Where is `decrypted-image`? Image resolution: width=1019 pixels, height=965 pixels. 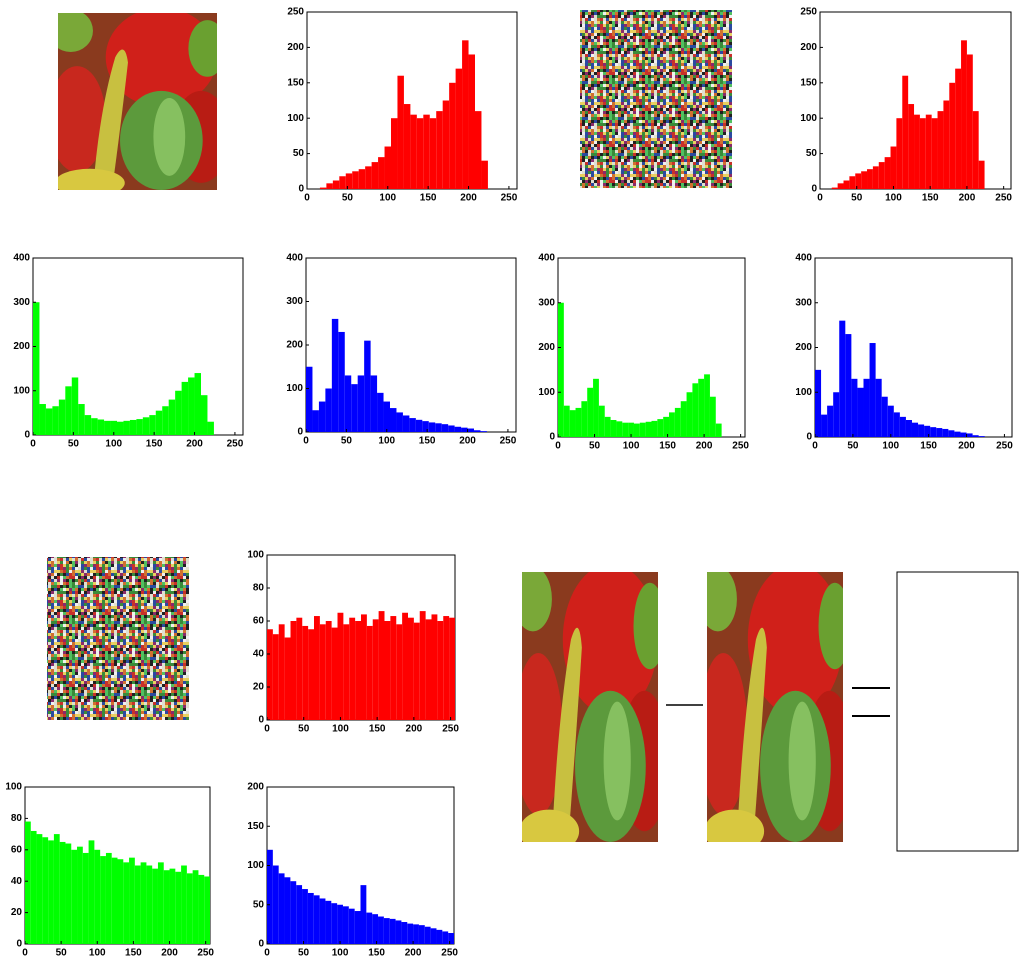
decrypted-image is located at coordinates (590, 707).